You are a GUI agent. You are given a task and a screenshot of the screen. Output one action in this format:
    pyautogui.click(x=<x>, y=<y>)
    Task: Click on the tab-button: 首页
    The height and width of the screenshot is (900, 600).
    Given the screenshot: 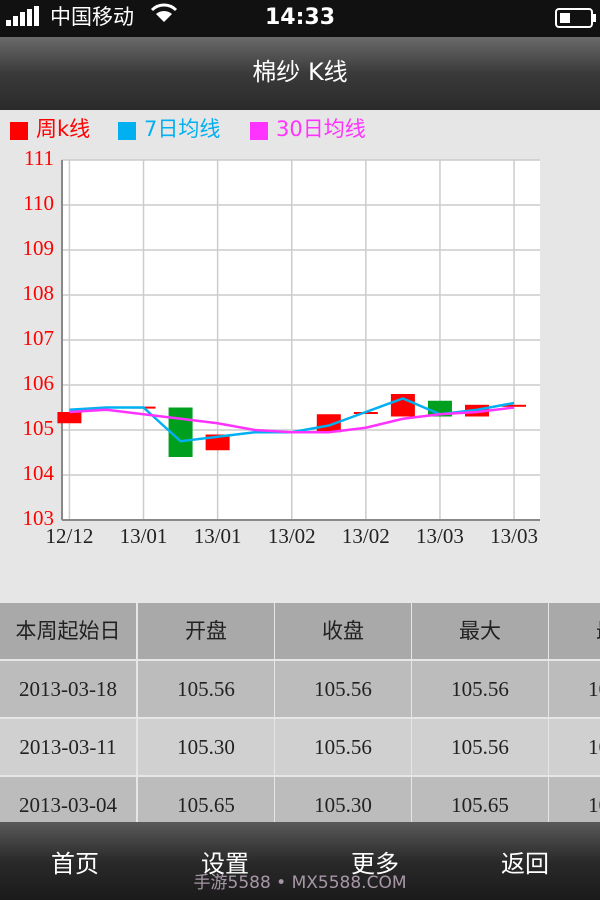 What is the action you would take?
    pyautogui.click(x=75, y=864)
    